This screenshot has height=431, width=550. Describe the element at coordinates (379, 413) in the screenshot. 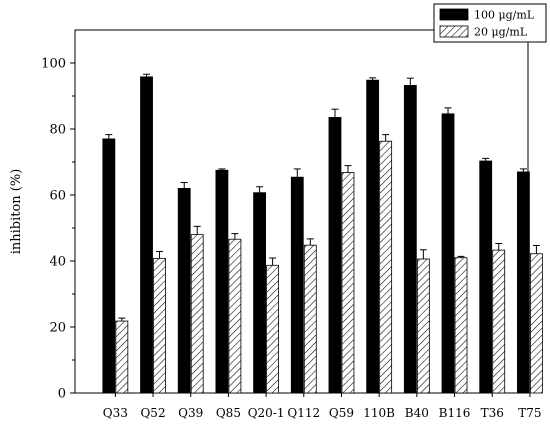

I see `x-tick-label: 110B` at that location.